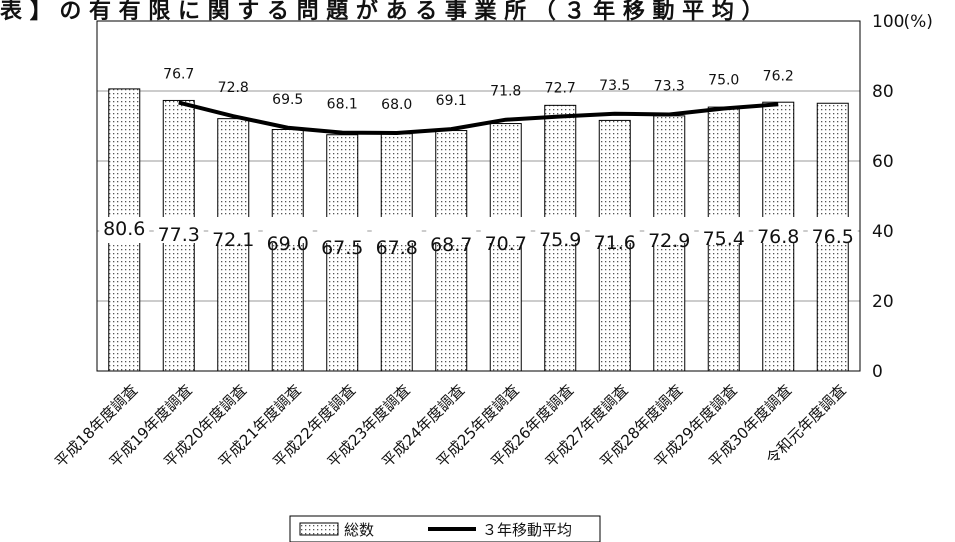  I want to click on moving-average-label: 69.5, so click(287, 100).